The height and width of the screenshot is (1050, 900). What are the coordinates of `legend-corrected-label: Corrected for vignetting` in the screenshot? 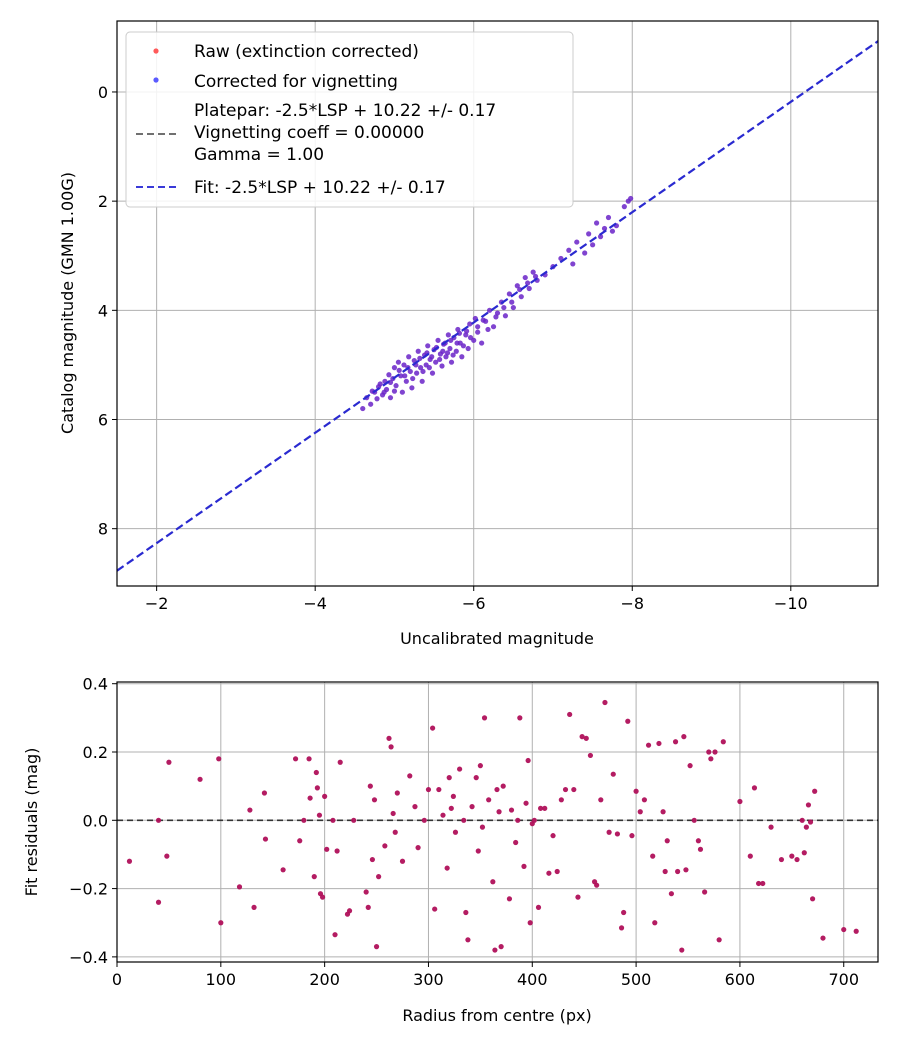 It's located at (296, 82).